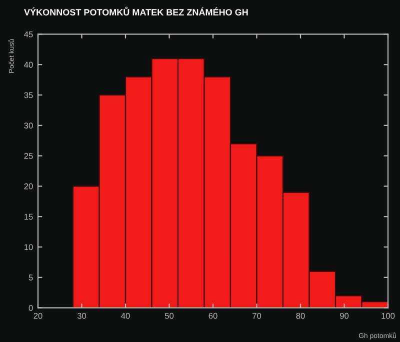 Image resolution: width=400 pixels, height=342 pixels. I want to click on y-tick-label: 45, so click(28, 34).